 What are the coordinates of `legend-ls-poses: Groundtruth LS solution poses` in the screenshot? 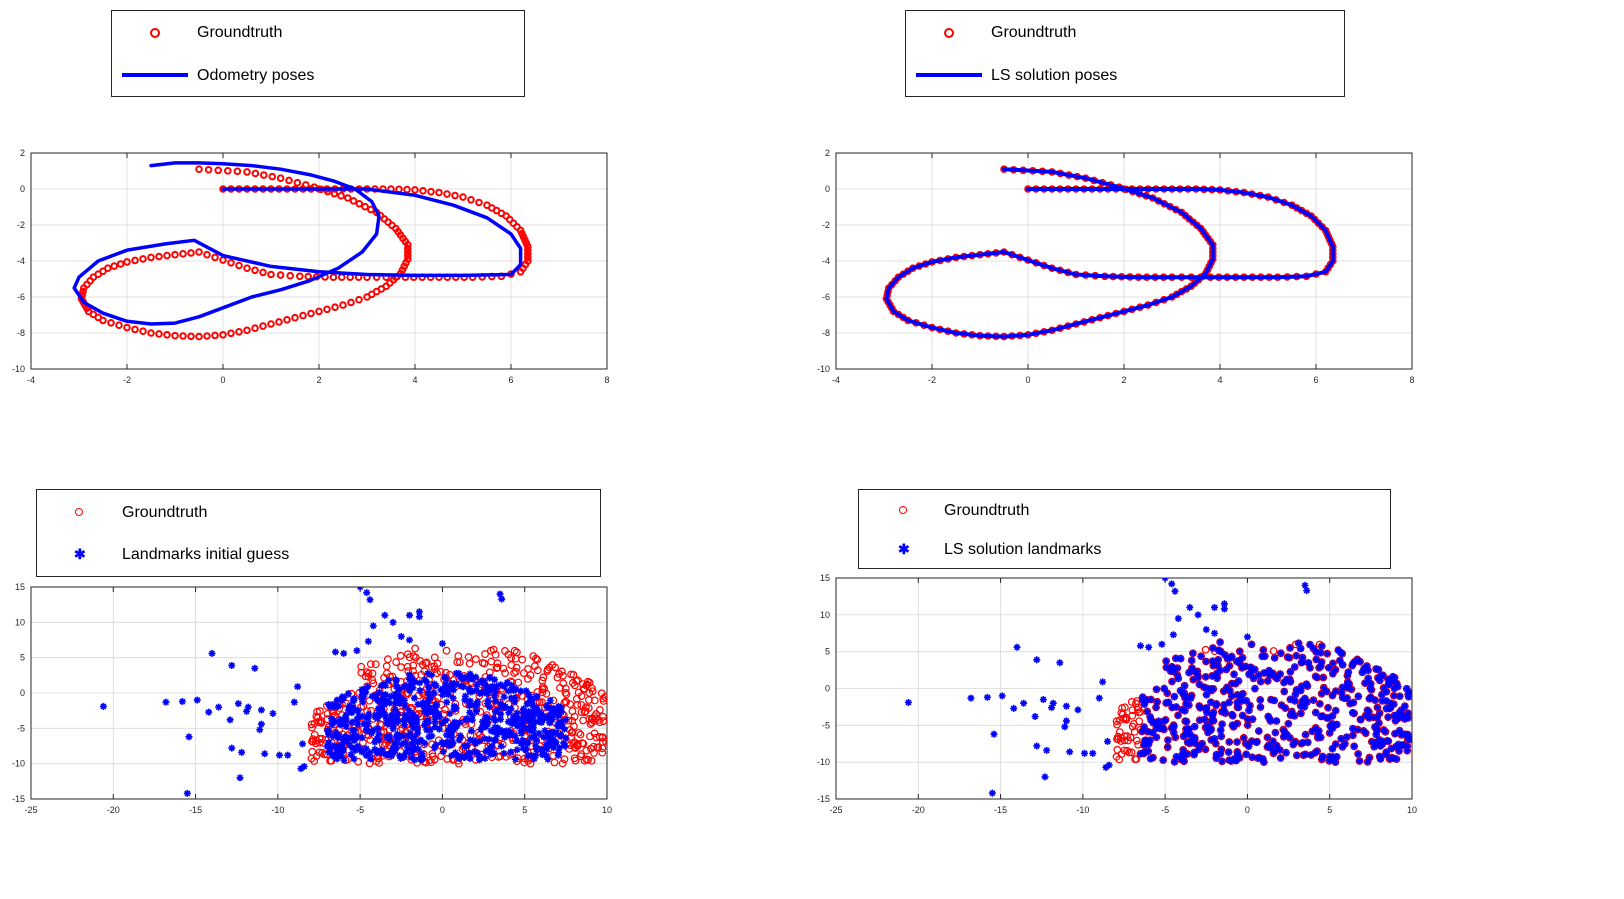 It's located at (1125, 53).